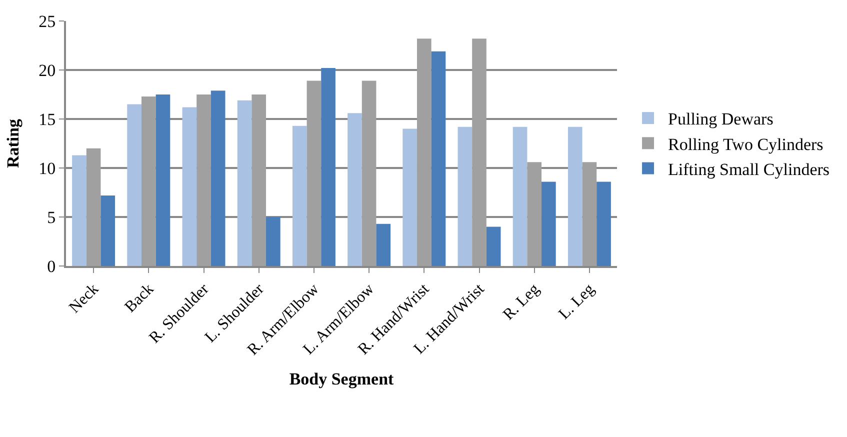 The height and width of the screenshot is (437, 847). I want to click on y-axis-title: Rating, so click(13, 143).